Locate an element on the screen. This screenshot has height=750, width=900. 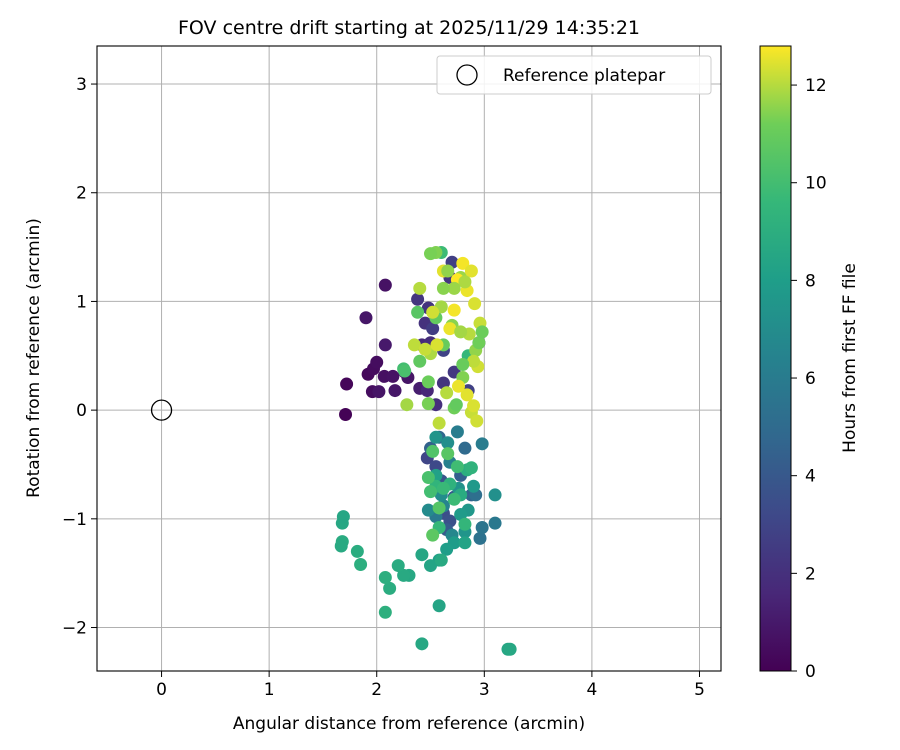
y-axis-ticks: −2 −1 0 1 2 3 is located at coordinates (79, 357).